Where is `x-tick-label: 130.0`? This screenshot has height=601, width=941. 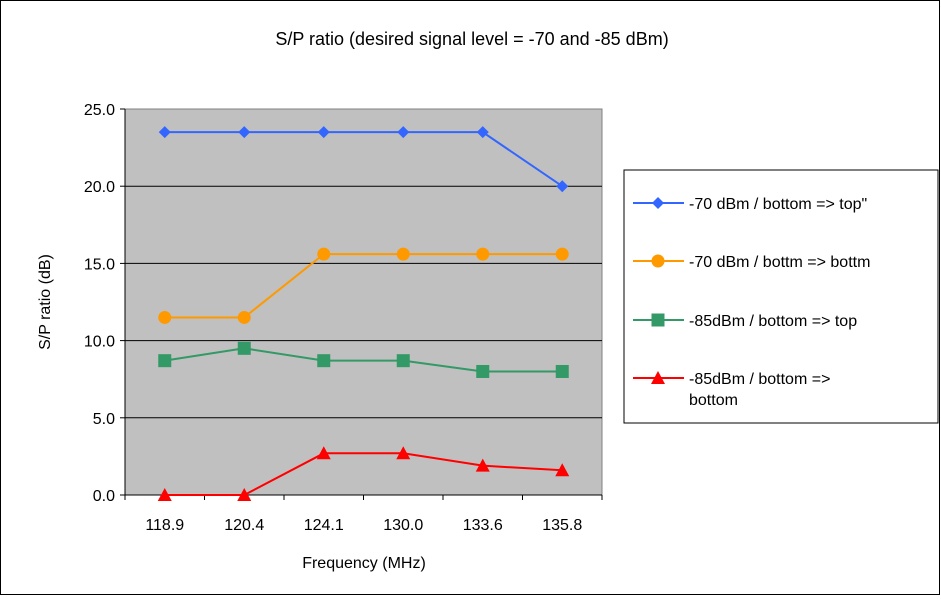
x-tick-label: 130.0 is located at coordinates (403, 525).